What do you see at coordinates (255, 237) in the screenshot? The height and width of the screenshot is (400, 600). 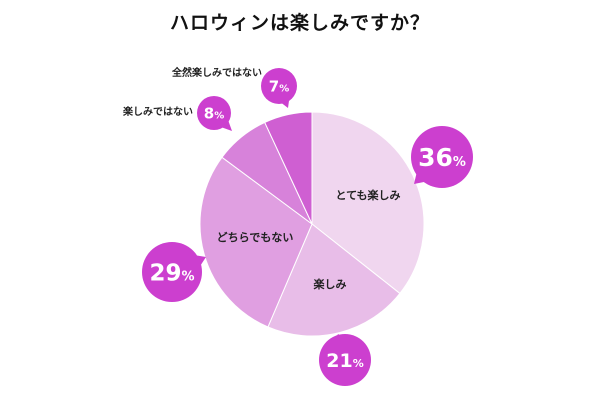 I see `slice-label: どちらでもない` at bounding box center [255, 237].